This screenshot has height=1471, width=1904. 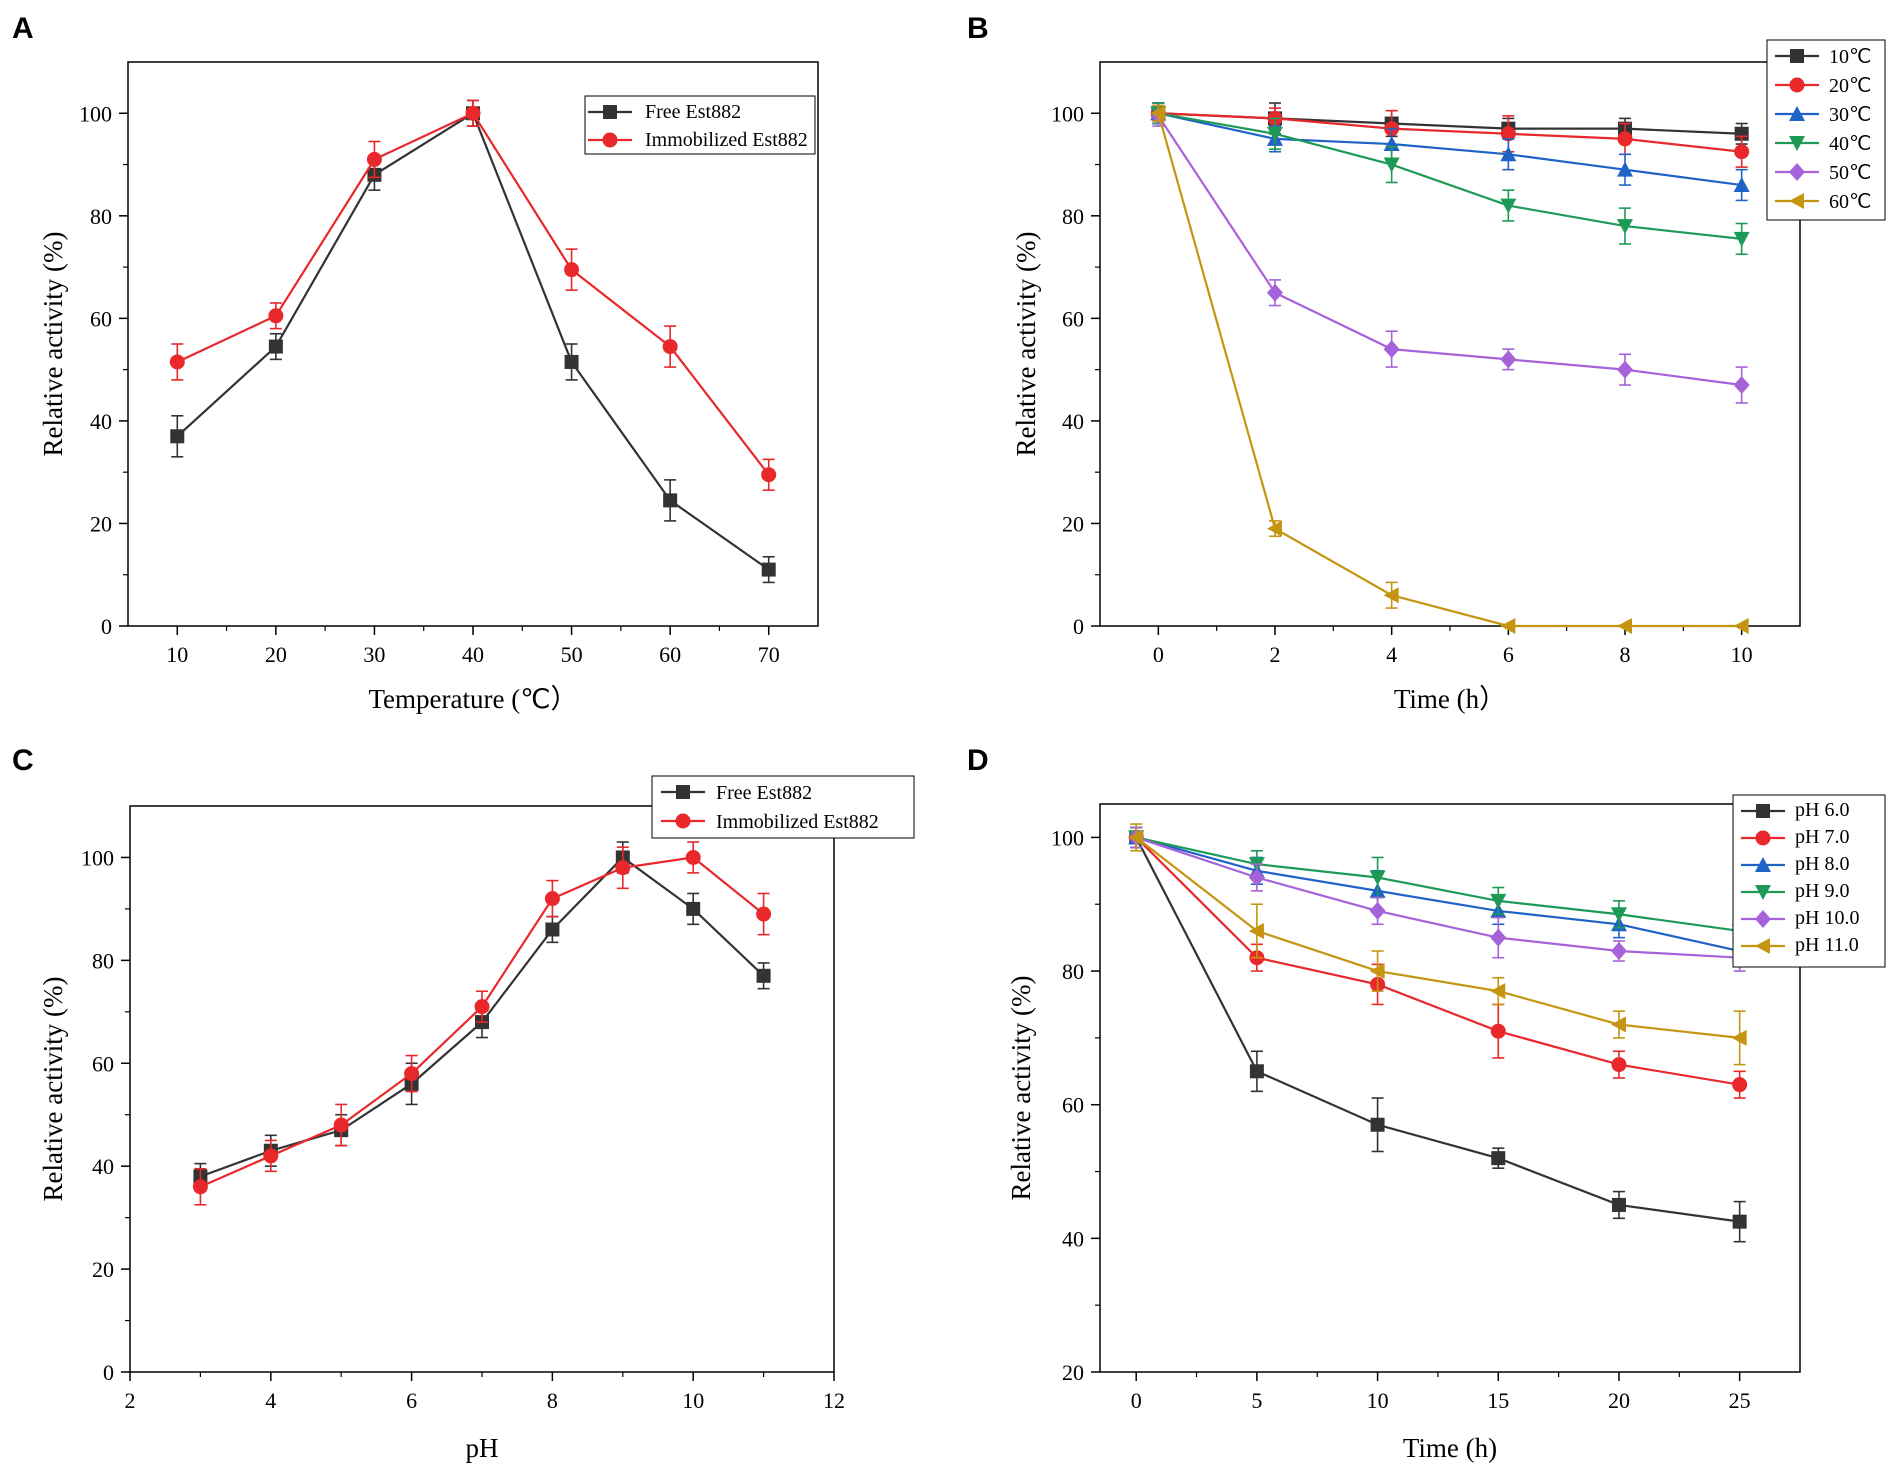 I want to click on panel-a-legend-box, so click(x=700, y=125).